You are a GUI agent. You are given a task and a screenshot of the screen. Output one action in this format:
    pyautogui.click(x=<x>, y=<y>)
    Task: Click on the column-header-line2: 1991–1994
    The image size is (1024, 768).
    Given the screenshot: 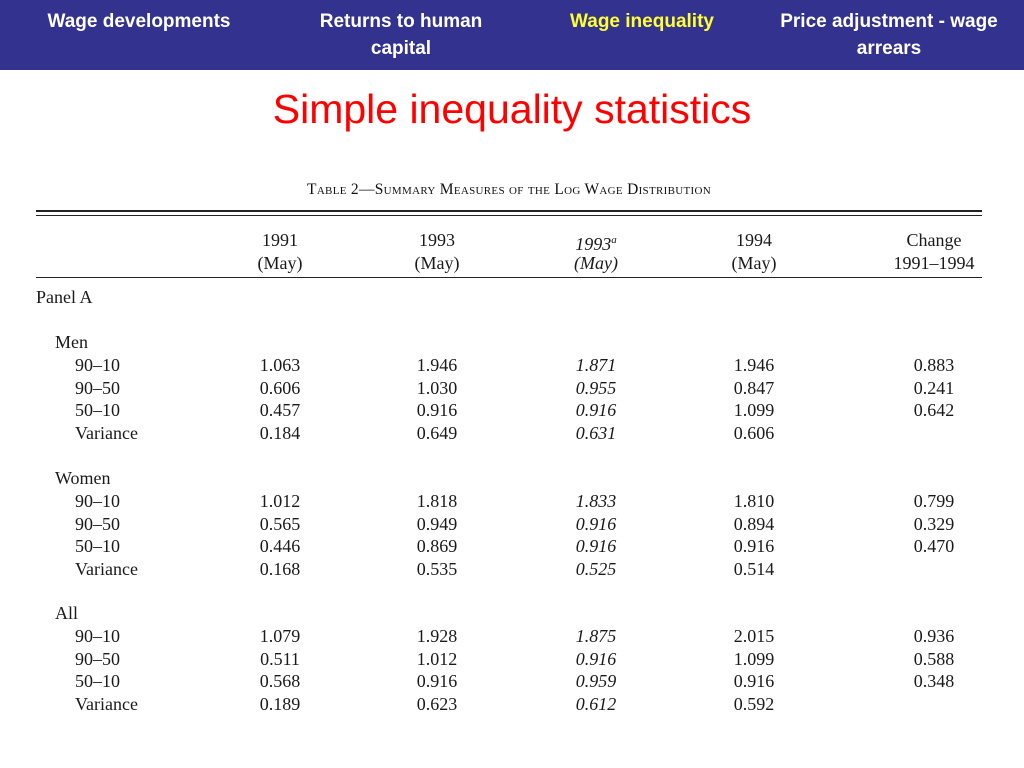 What is the action you would take?
    pyautogui.click(x=934, y=263)
    